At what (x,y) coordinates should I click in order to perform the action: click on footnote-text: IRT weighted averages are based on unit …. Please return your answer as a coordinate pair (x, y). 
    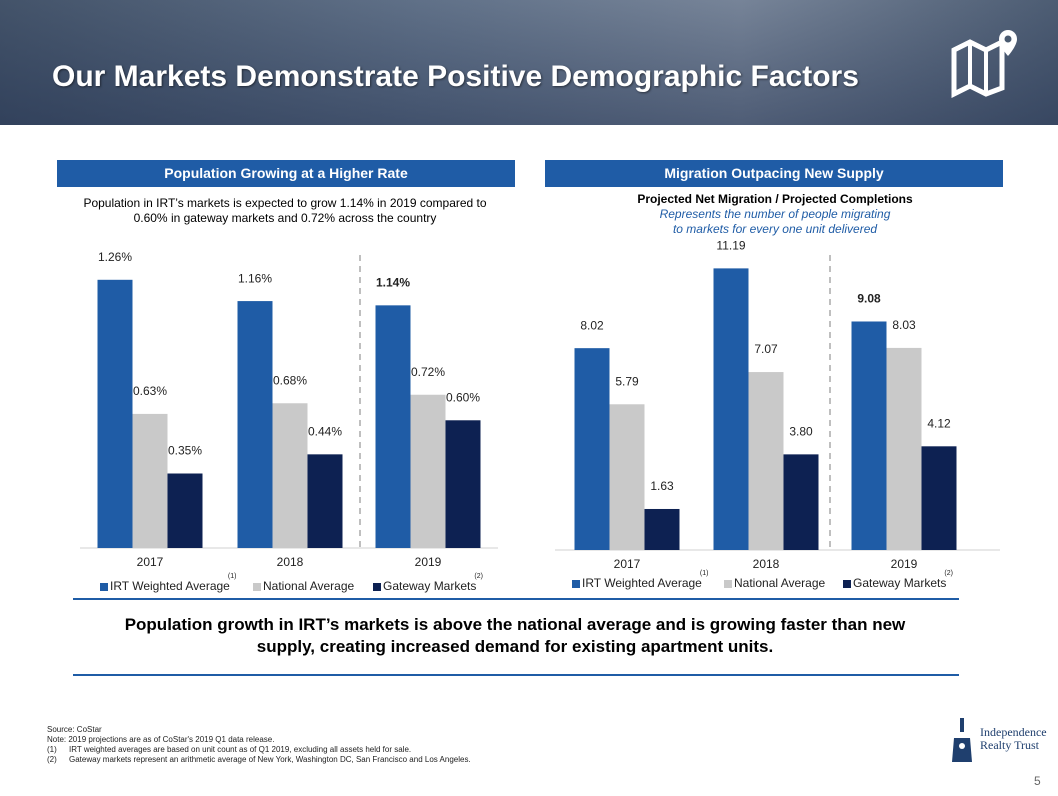
    Looking at the image, I should click on (240, 749).